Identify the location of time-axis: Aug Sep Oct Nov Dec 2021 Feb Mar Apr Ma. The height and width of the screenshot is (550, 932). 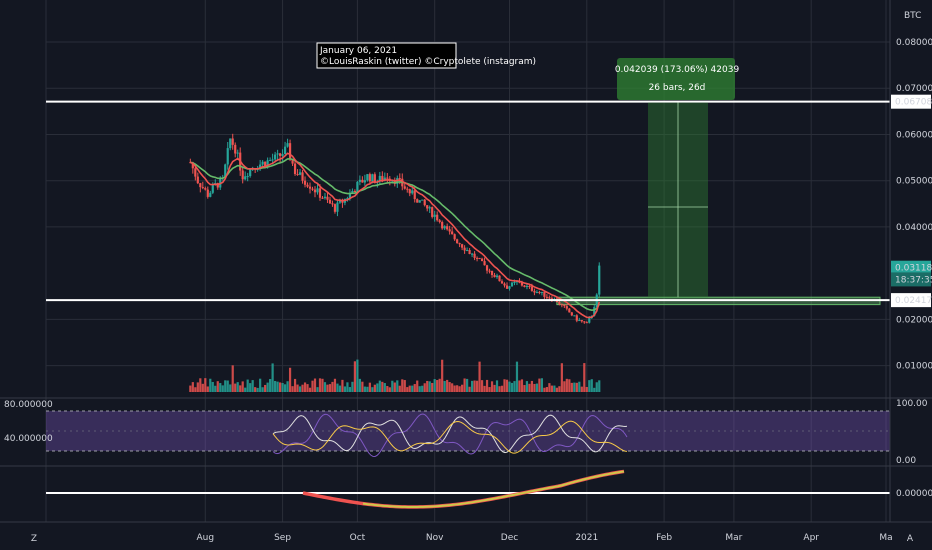
(545, 538).